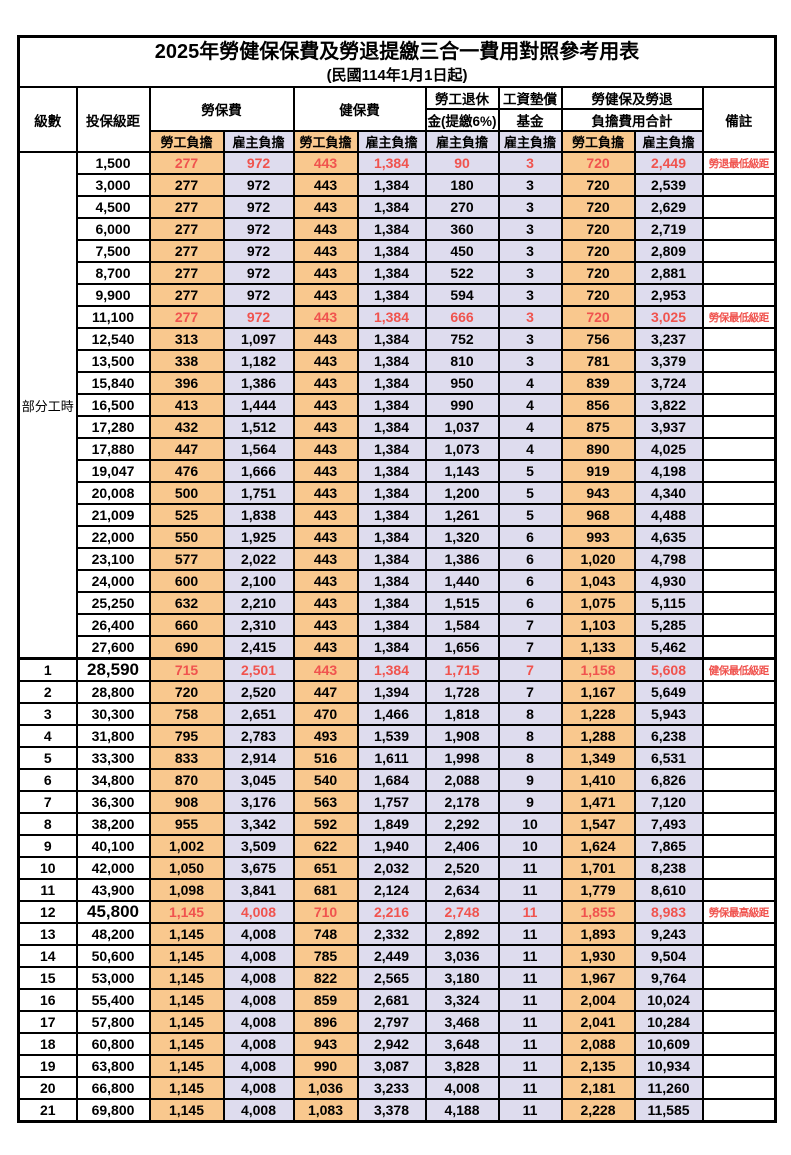 Image resolution: width=791 pixels, height=1155 pixels. What do you see at coordinates (598, 956) in the screenshot?
I see `fee-cell: 1,930` at bounding box center [598, 956].